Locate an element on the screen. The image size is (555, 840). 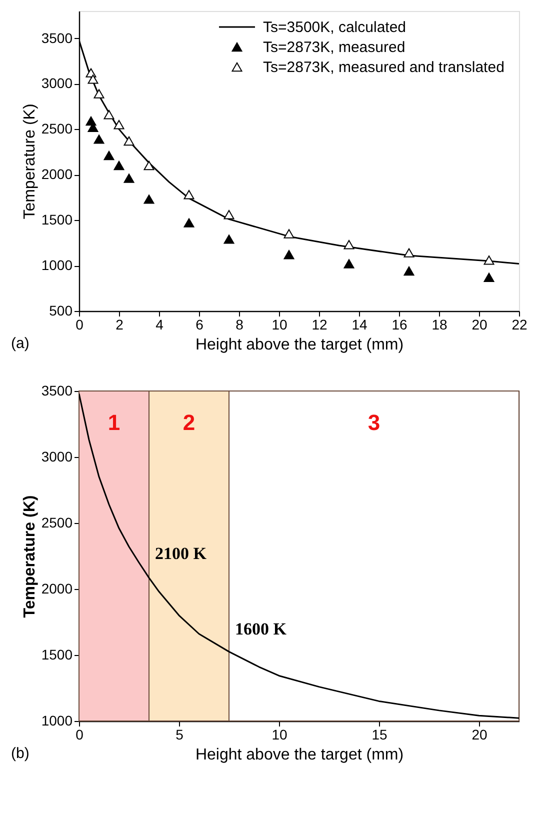
text: (a) is located at coordinates (20, 343).